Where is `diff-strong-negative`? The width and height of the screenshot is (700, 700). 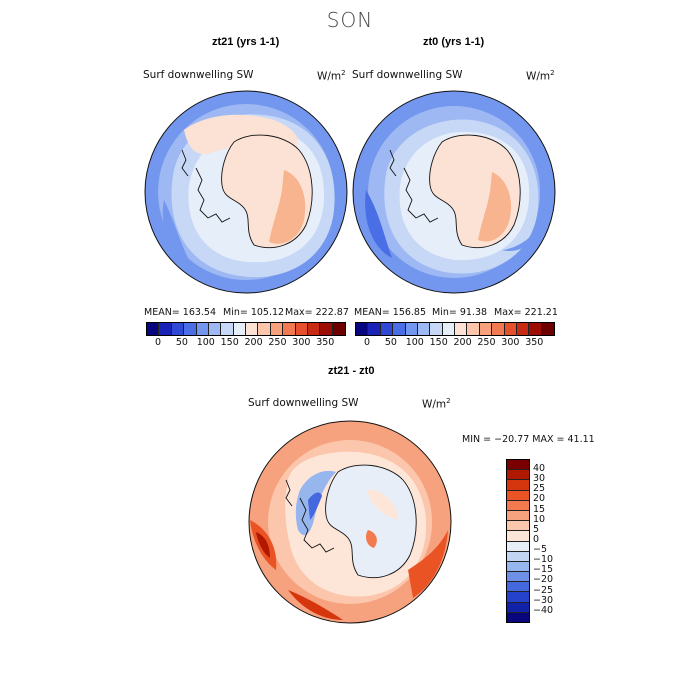 diff-strong-negative is located at coordinates (315, 506).